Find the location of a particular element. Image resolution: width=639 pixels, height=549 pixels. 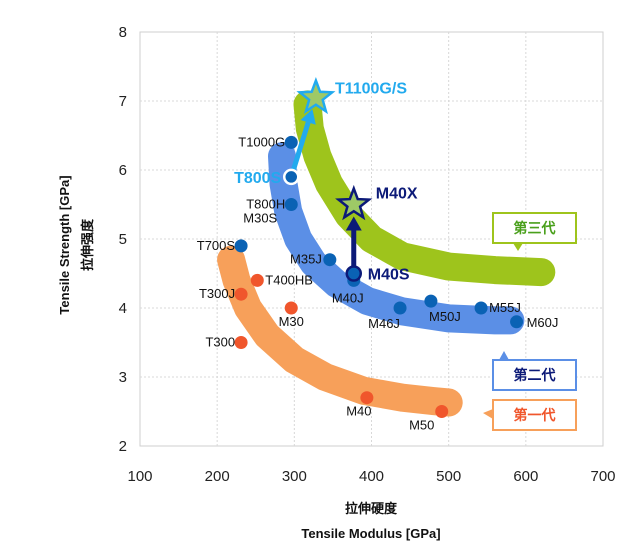

legend-gen3-box is located at coordinates (534, 228).